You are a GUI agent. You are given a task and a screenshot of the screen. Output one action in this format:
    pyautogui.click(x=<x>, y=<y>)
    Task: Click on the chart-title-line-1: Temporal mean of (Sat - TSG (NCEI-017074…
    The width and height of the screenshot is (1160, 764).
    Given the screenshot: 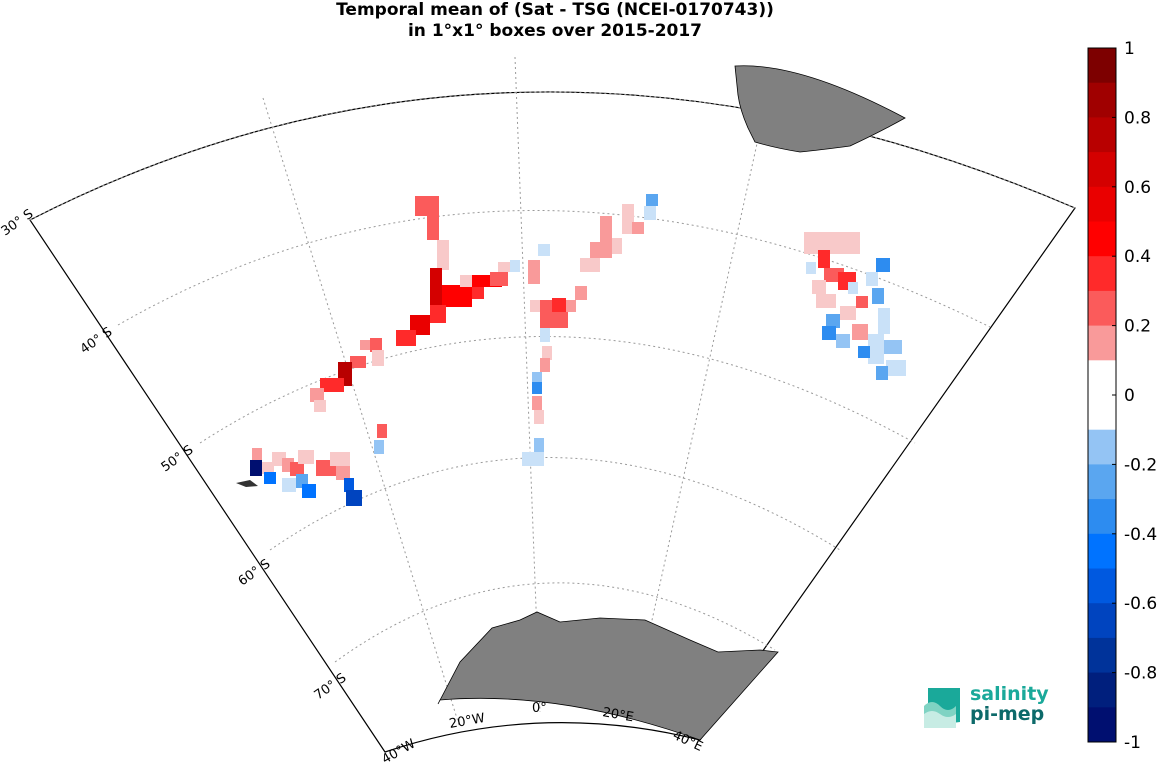 What is the action you would take?
    pyautogui.click(x=555, y=10)
    